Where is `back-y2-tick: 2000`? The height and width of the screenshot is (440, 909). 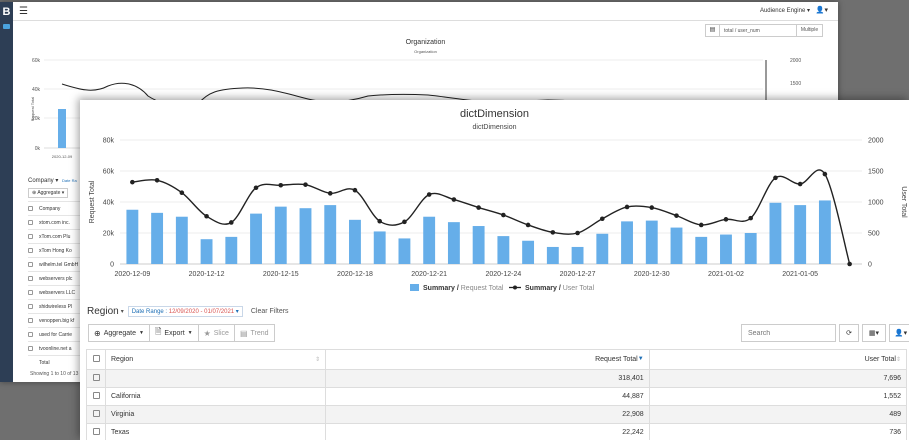
back-y2-tick: 2000 is located at coordinates (795, 61).